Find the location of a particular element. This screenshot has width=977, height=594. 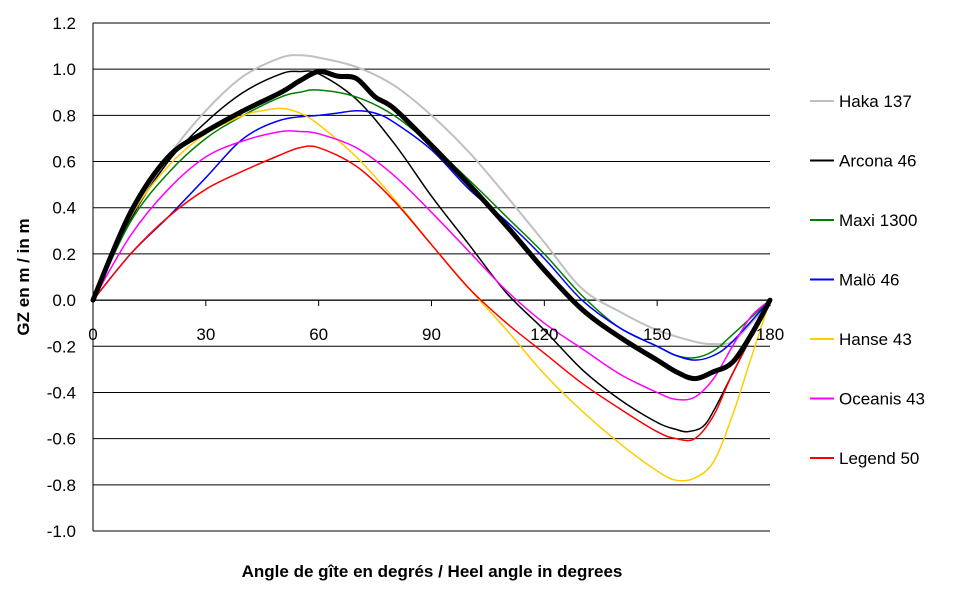

legend-label: Arcona 46 is located at coordinates (878, 161).